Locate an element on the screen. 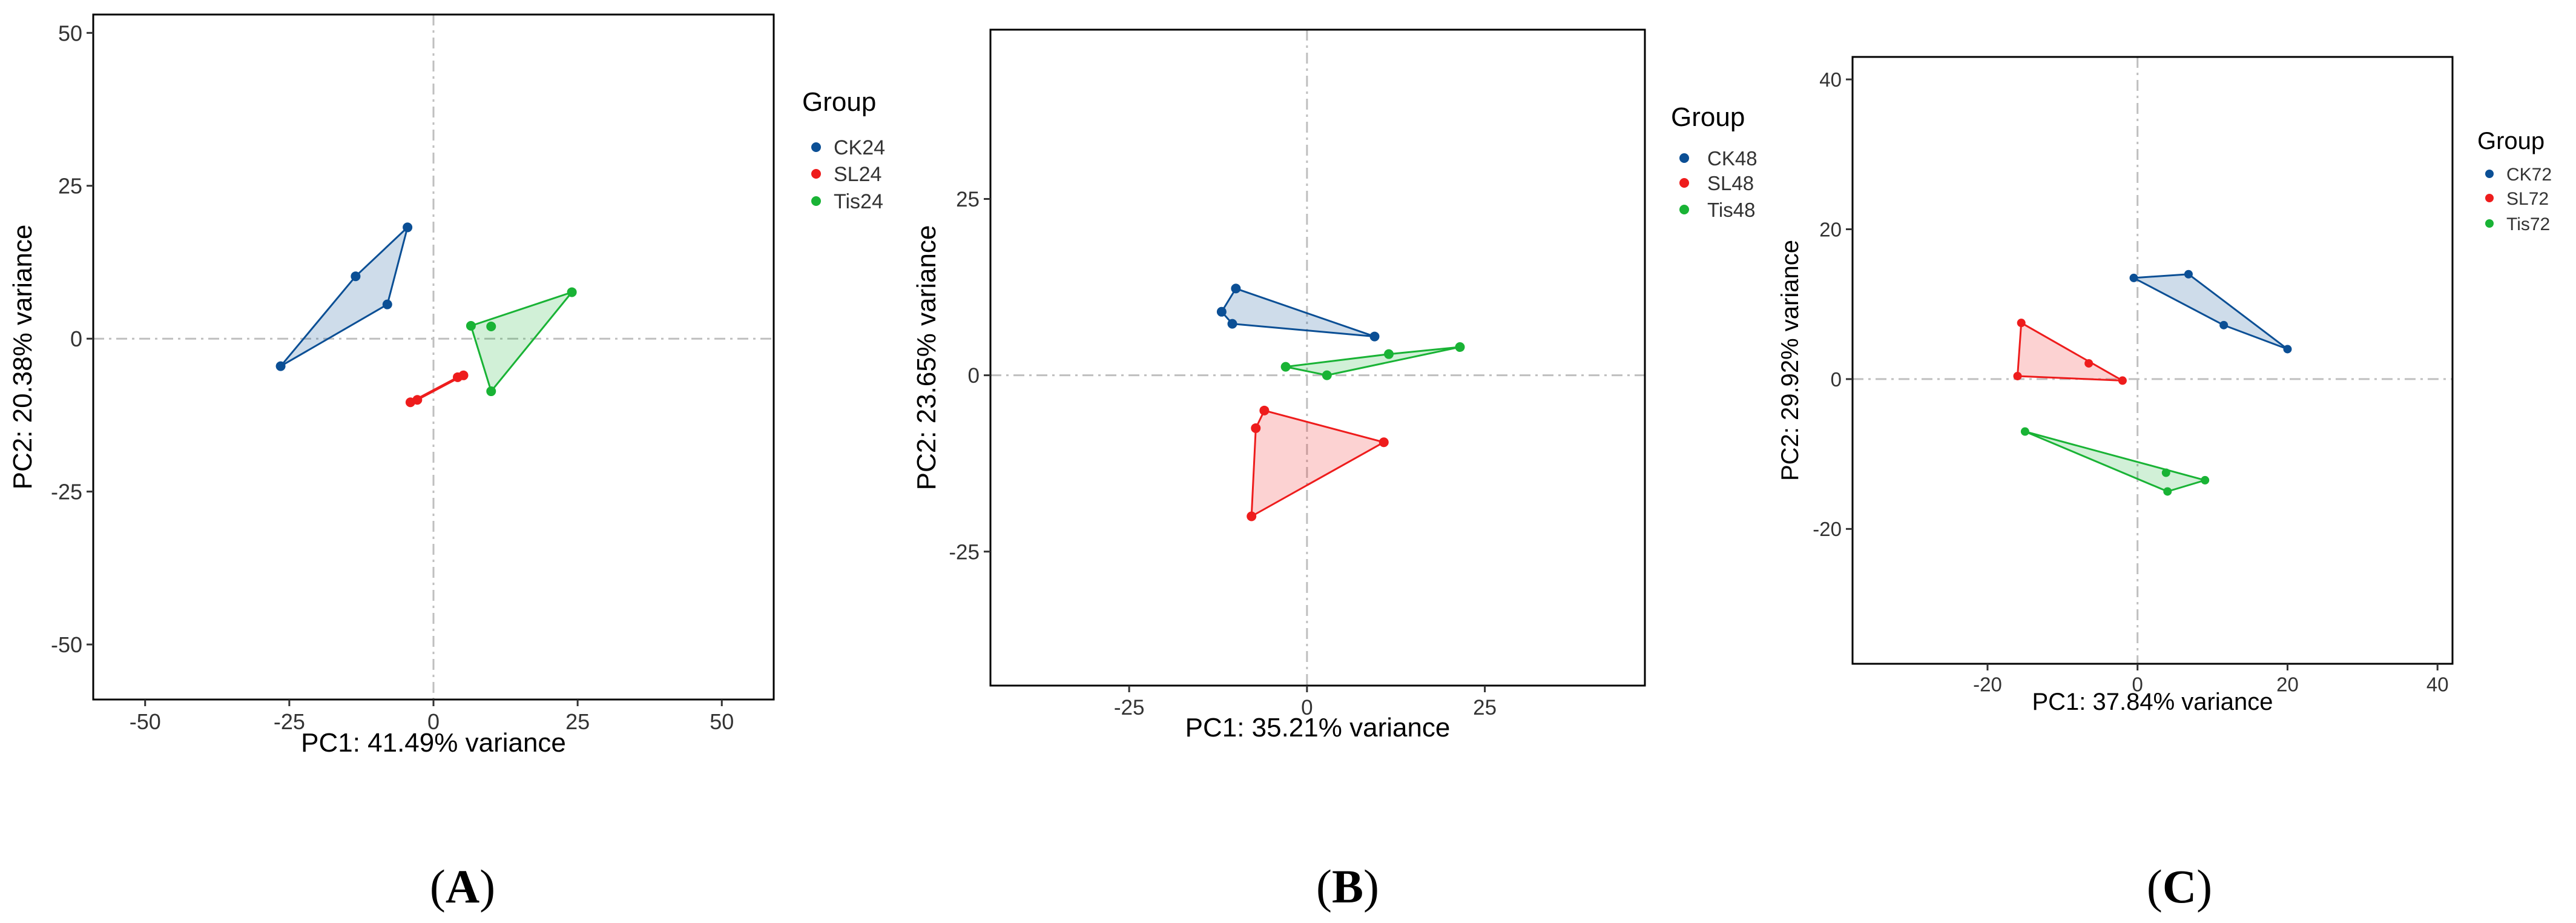  legend-item: Tis48 is located at coordinates (1717, 210).